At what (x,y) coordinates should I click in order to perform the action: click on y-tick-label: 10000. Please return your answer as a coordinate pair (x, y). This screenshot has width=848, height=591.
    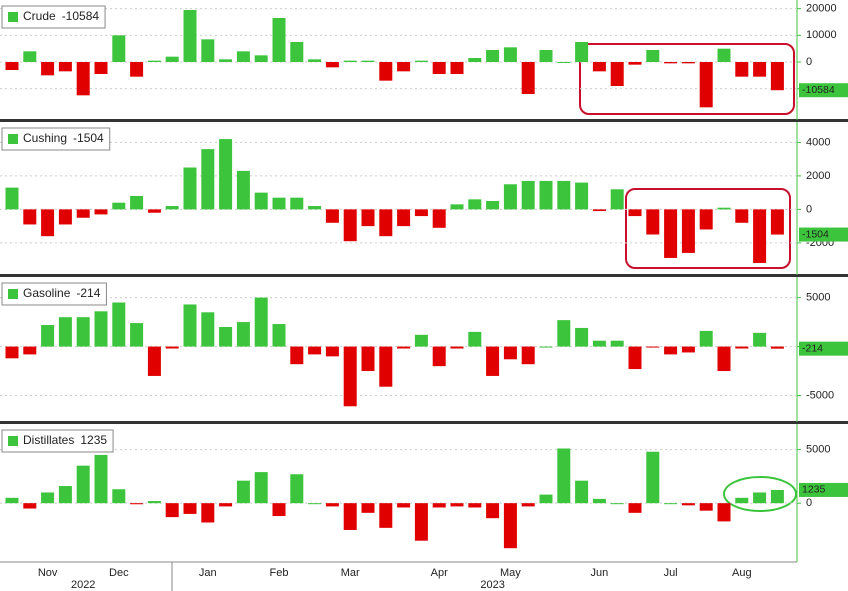
    Looking at the image, I should click on (821, 35).